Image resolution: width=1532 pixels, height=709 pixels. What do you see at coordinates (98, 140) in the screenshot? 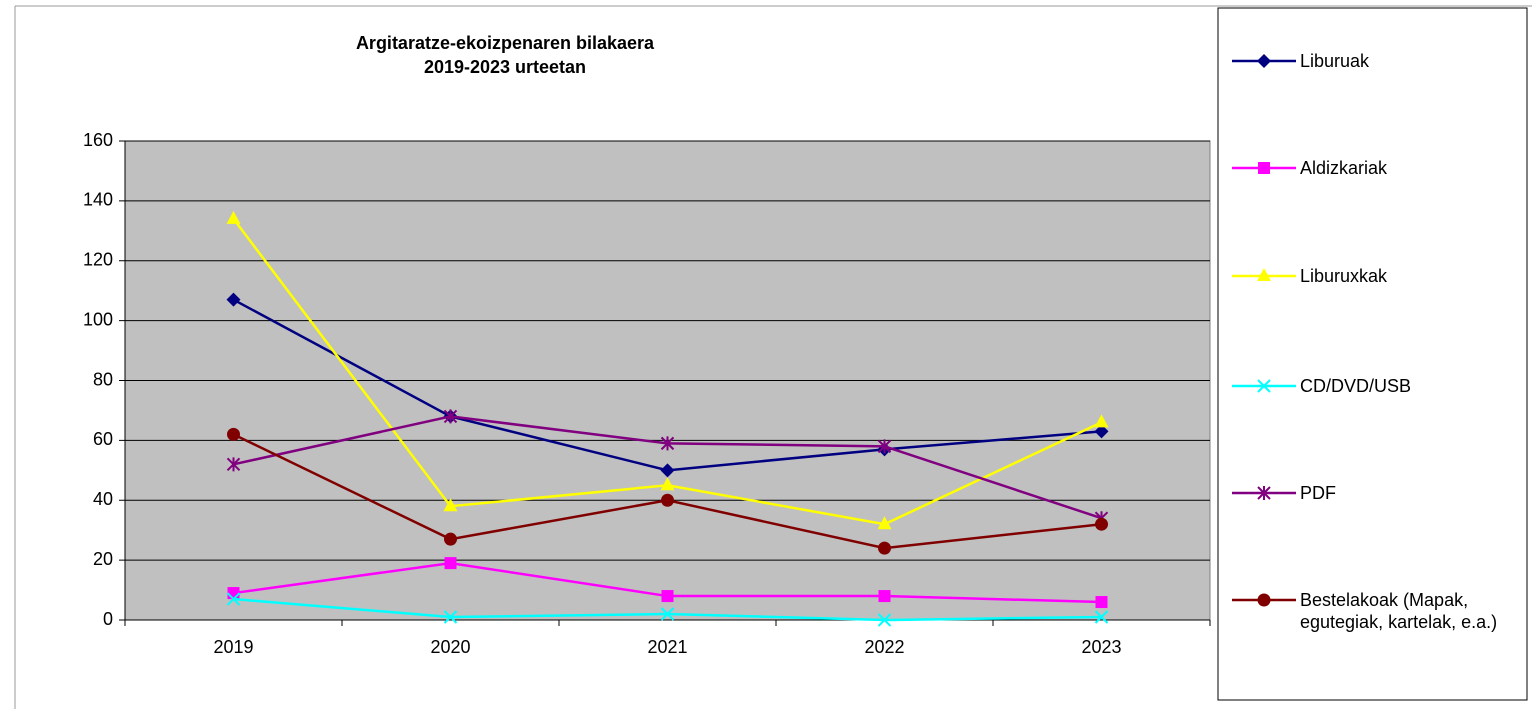
I see `y-tick-label: 160` at bounding box center [98, 140].